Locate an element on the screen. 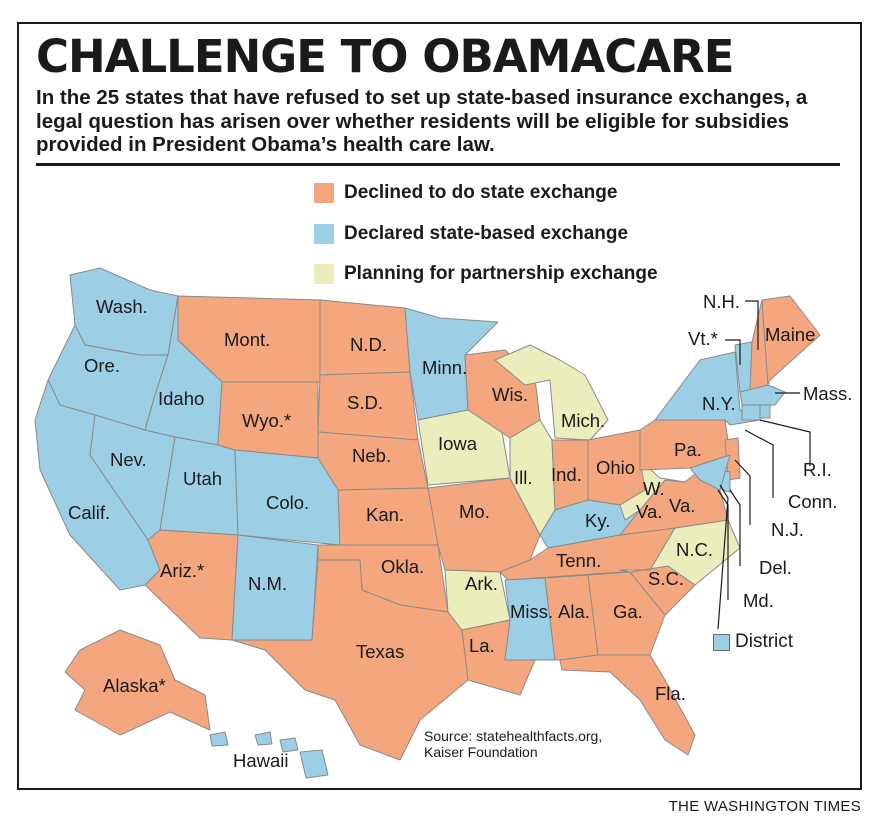  label-hi: Hawaii is located at coordinates (261, 760).